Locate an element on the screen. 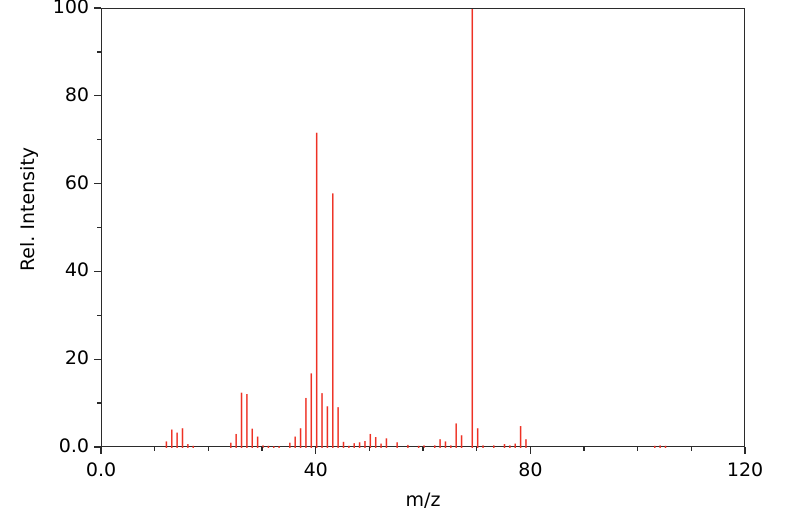 This screenshot has height=516, width=799. x-tick-label: 120 is located at coordinates (745, 470).